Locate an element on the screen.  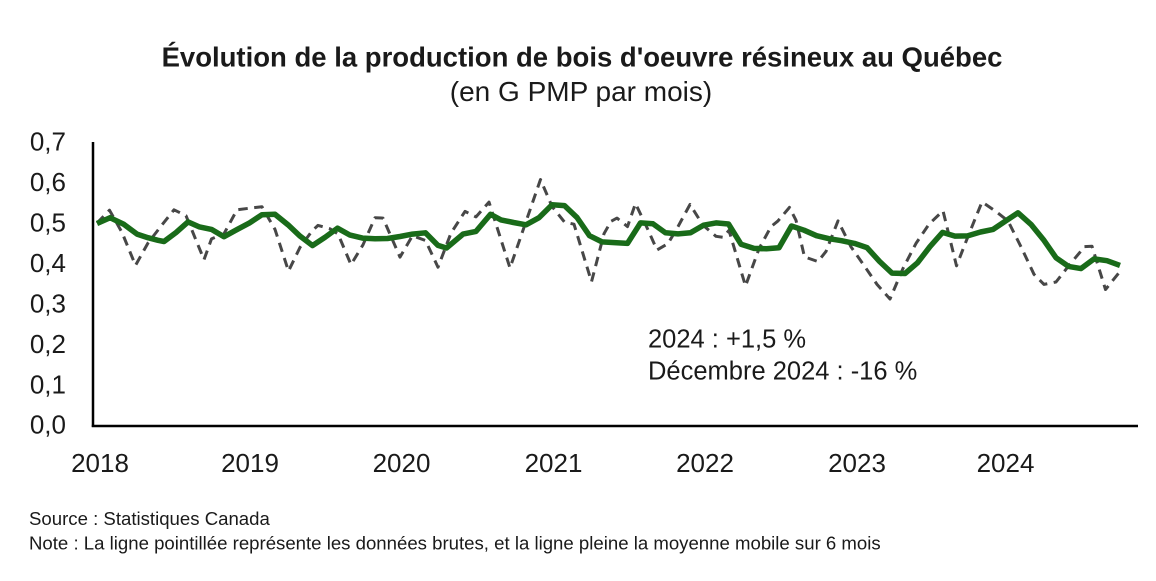
svg-text: 0,7 is located at coordinates (48, 142).